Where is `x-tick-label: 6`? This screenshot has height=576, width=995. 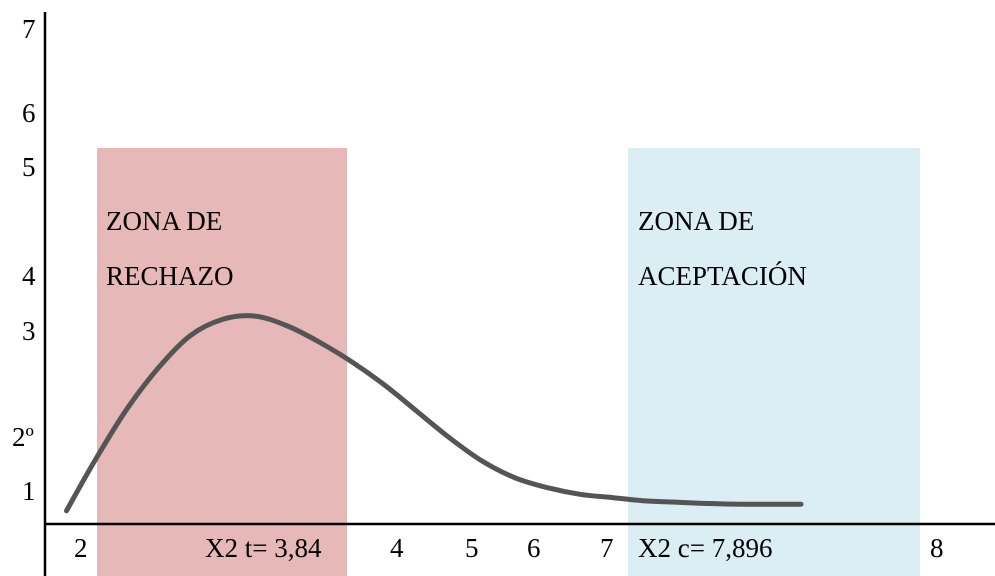 x-tick-label: 6 is located at coordinates (534, 548).